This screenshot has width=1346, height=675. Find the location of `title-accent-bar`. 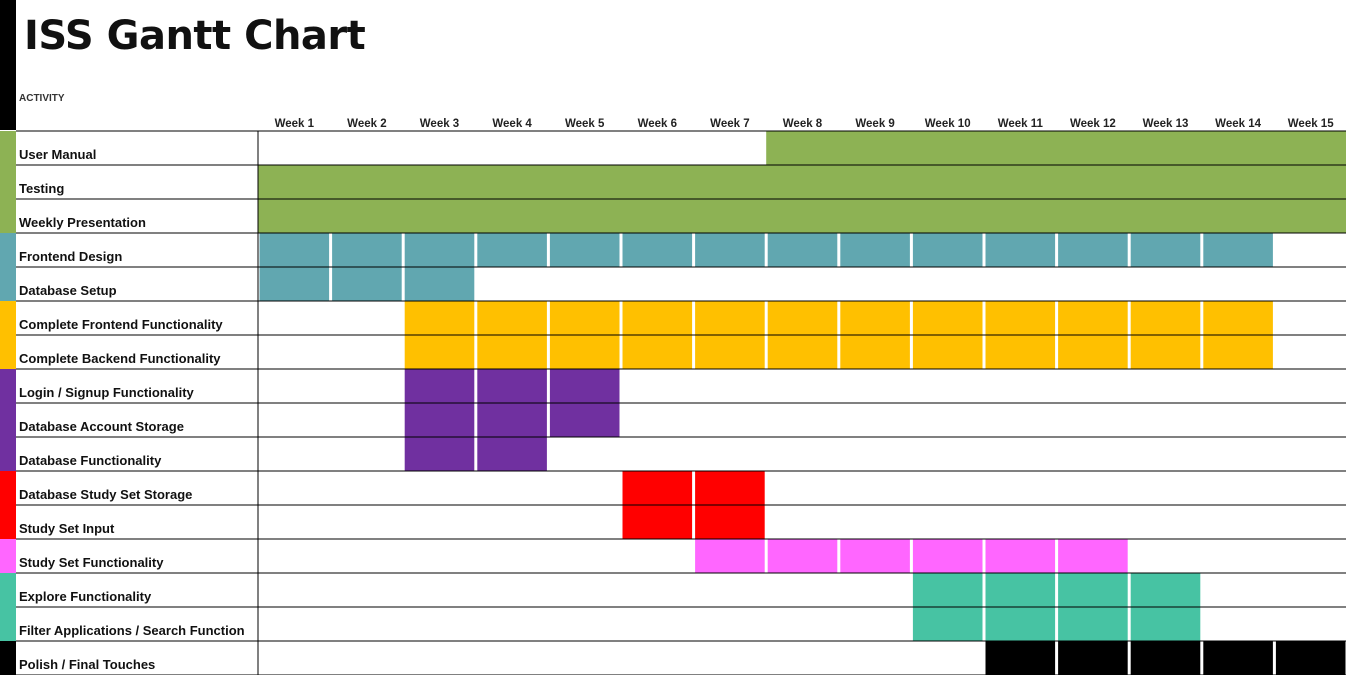

title-accent-bar is located at coordinates (8, 65).